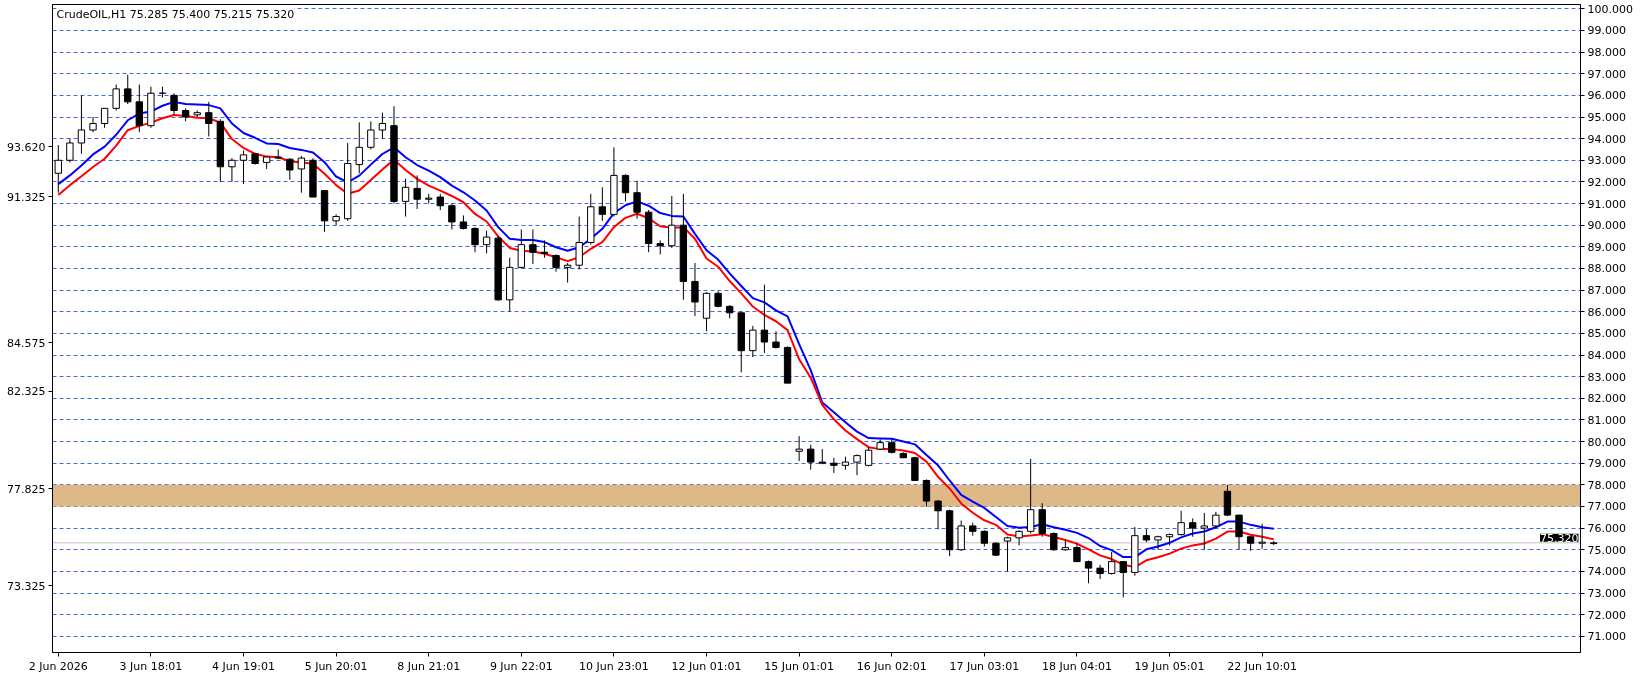 The width and height of the screenshot is (1641, 679). Describe the element at coordinates (58, 666) in the screenshot. I see `x-tick-label: 2 Jun 2026` at that location.